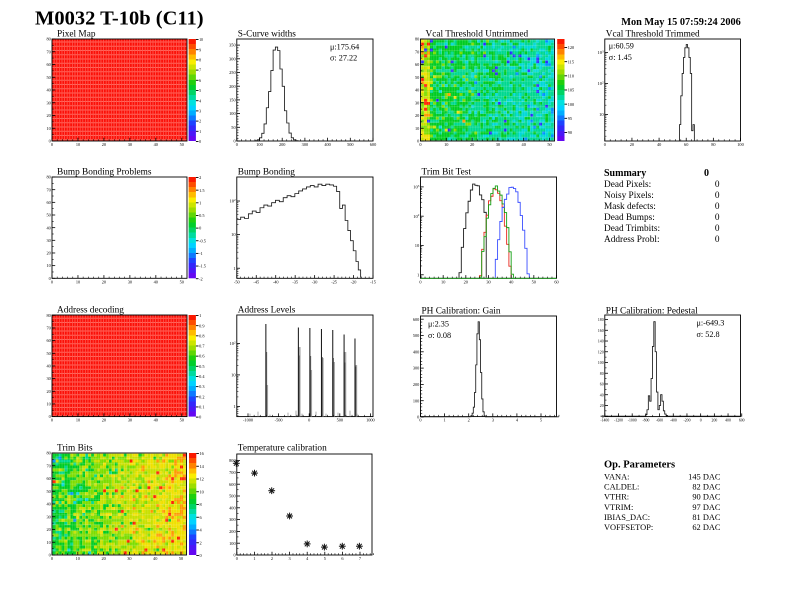 The image size is (792, 612). What do you see at coordinates (266, 173) in the screenshot?
I see `svg-text: Bump Bonding` at bounding box center [266, 173].